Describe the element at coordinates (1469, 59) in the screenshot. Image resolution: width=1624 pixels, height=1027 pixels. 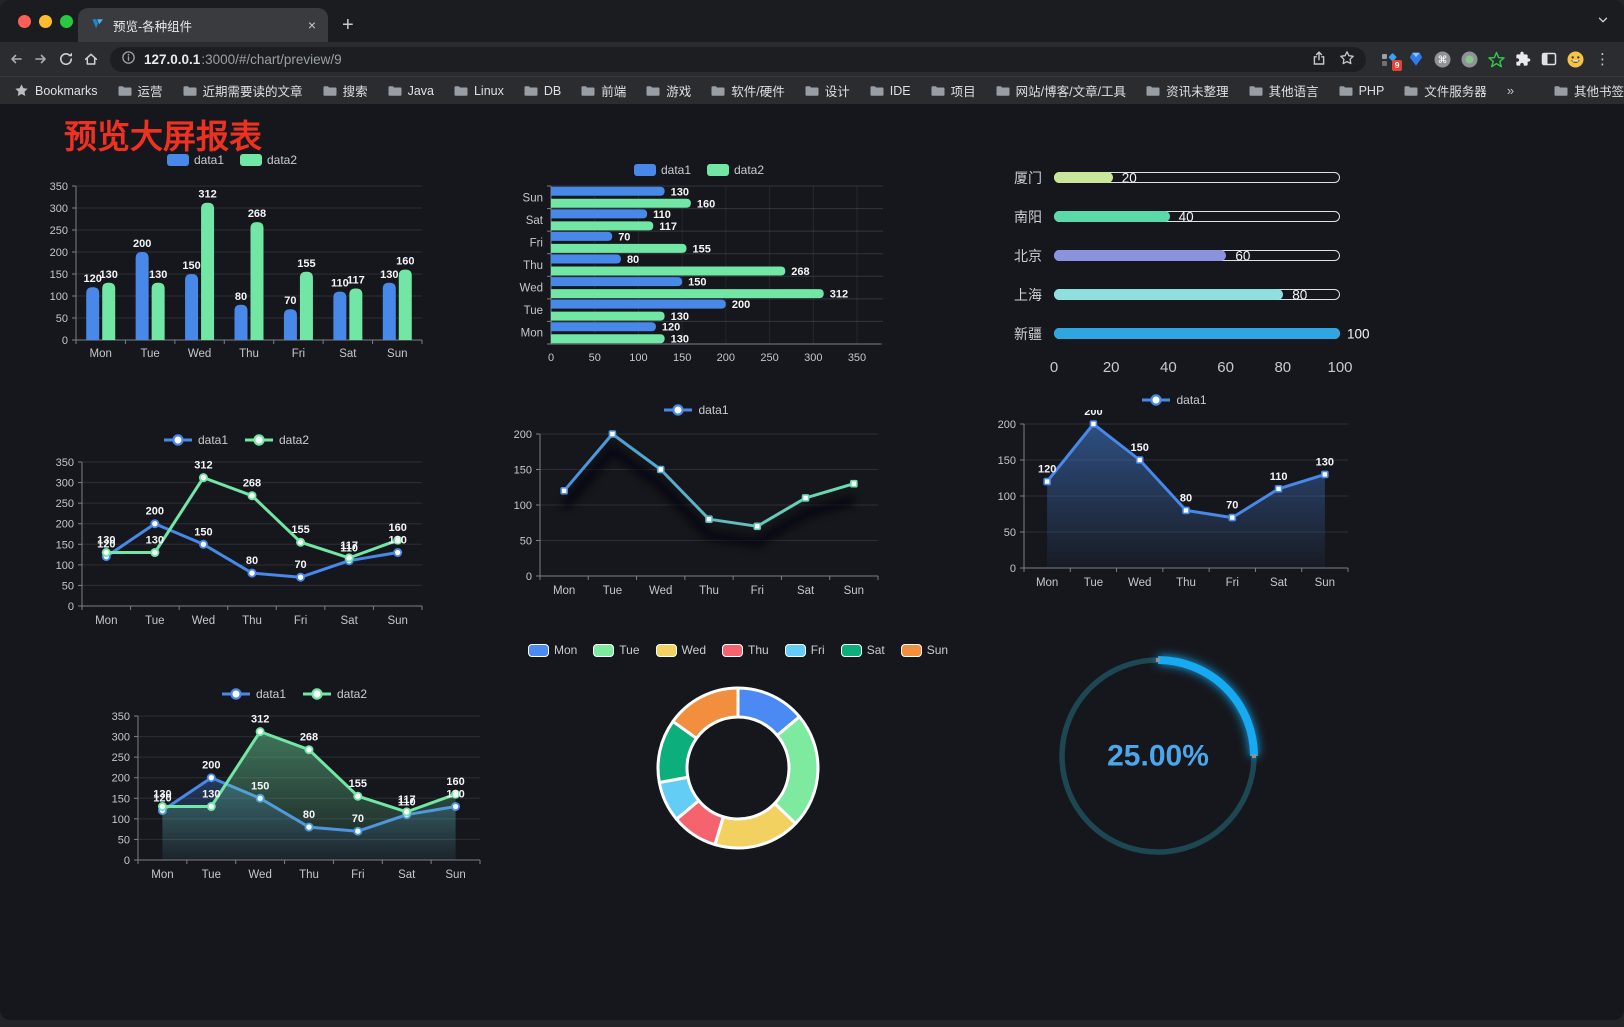
I see `extension-dot-icon` at that location.